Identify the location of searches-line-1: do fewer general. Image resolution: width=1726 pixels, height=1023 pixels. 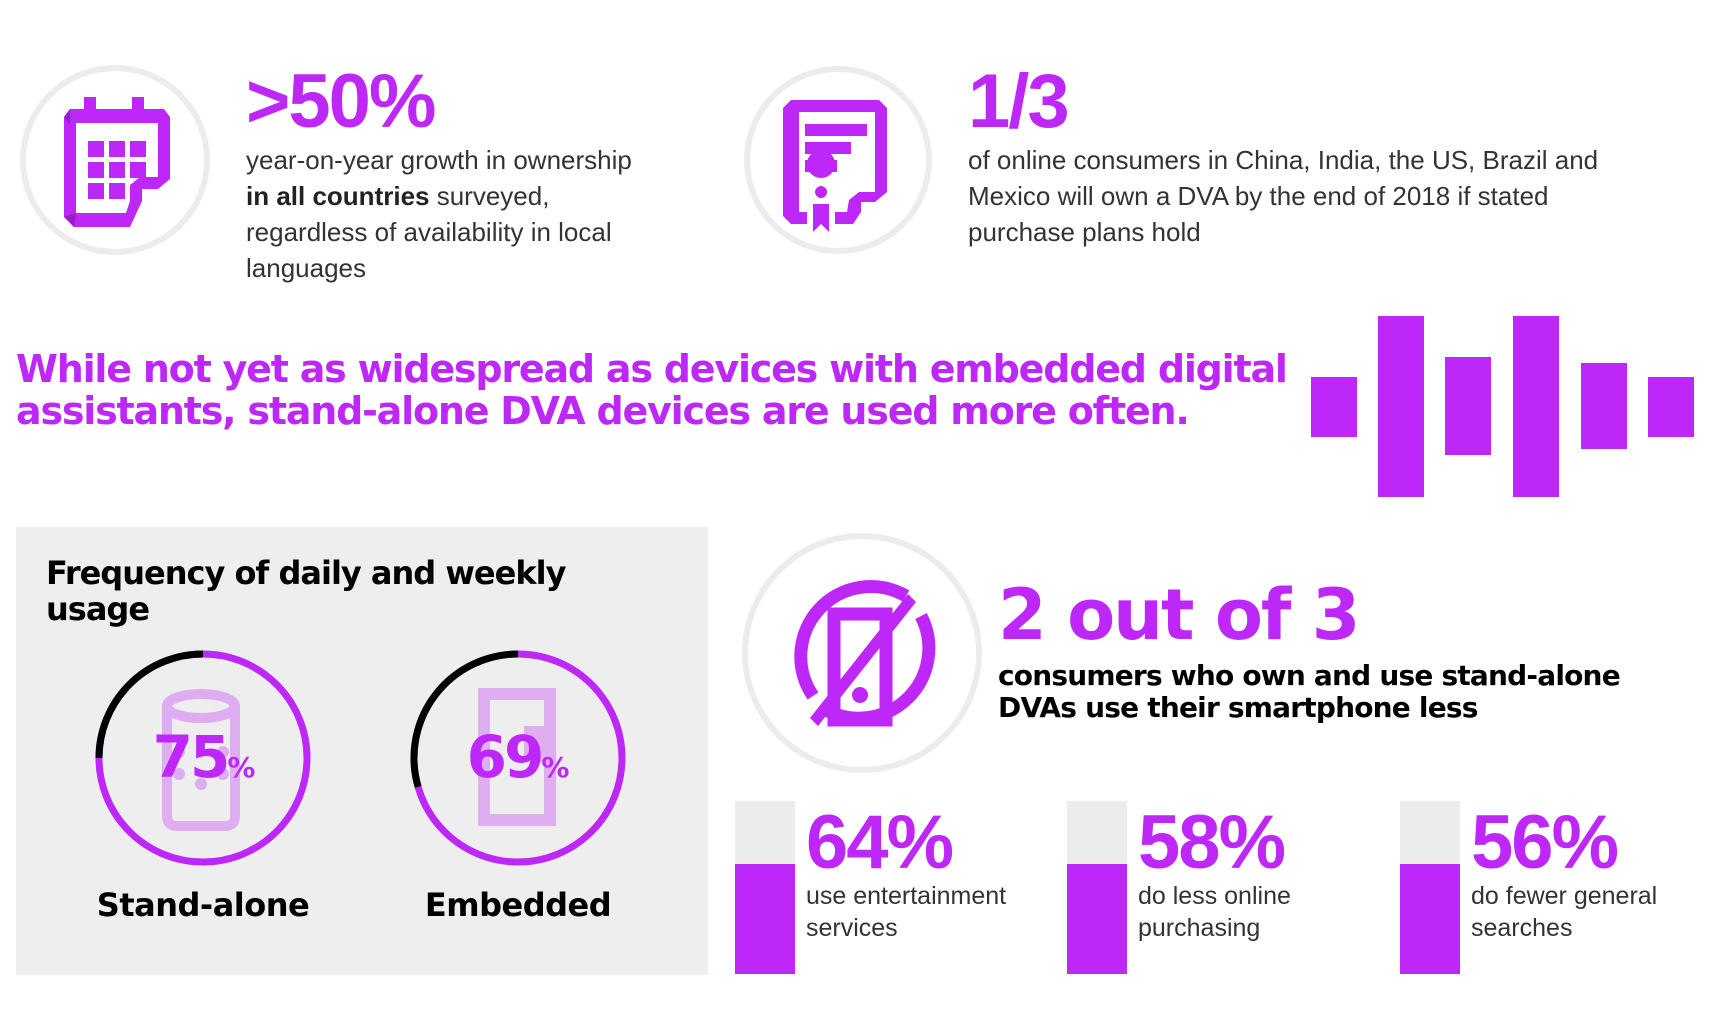
(1564, 896).